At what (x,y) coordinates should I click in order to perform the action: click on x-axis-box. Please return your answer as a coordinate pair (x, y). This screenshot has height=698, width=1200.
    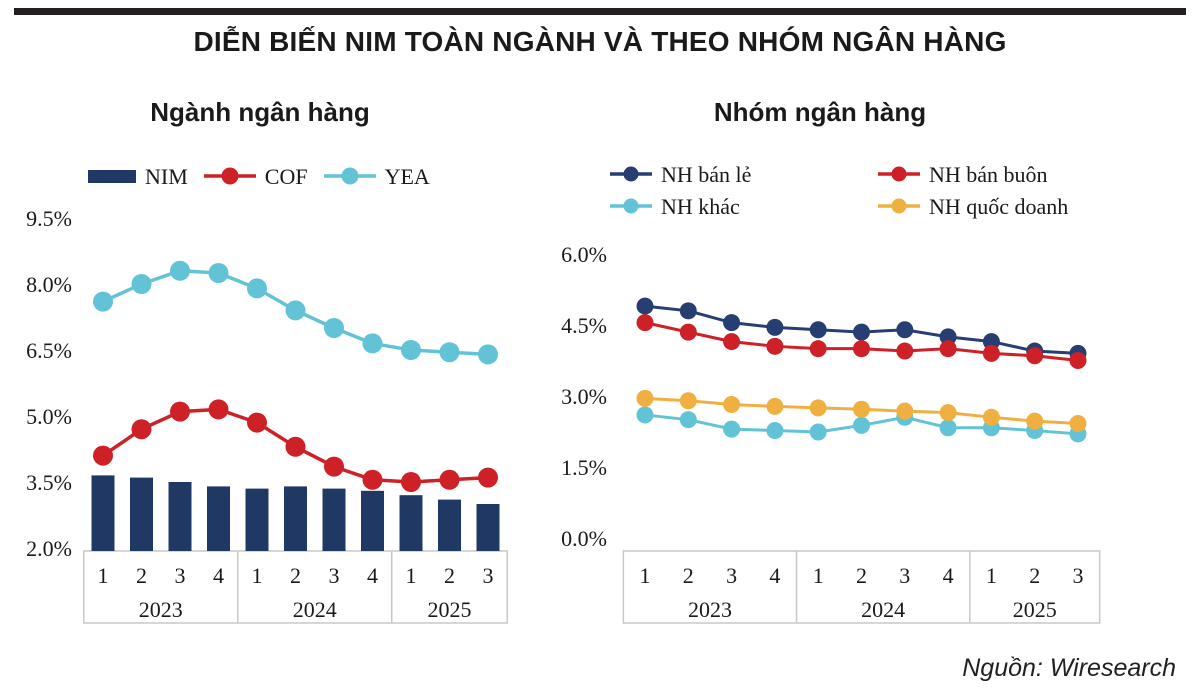
    Looking at the image, I should click on (861, 587).